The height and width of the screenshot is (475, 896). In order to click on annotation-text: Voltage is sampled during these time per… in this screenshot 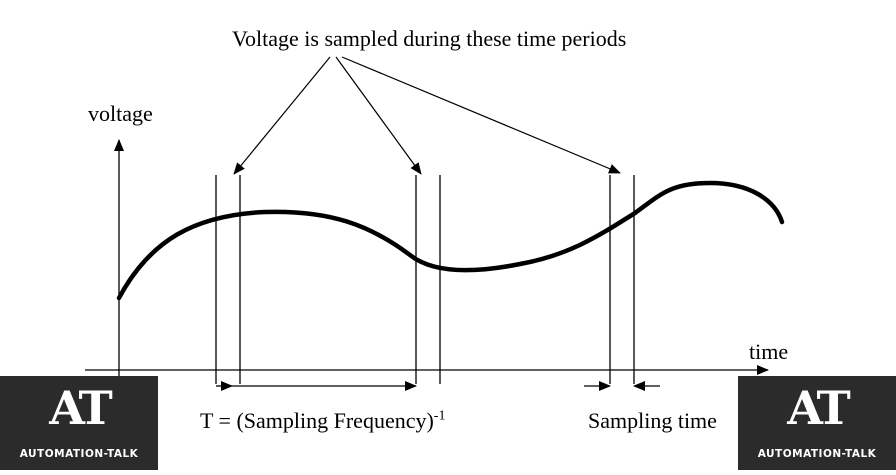, I will do `click(429, 38)`.